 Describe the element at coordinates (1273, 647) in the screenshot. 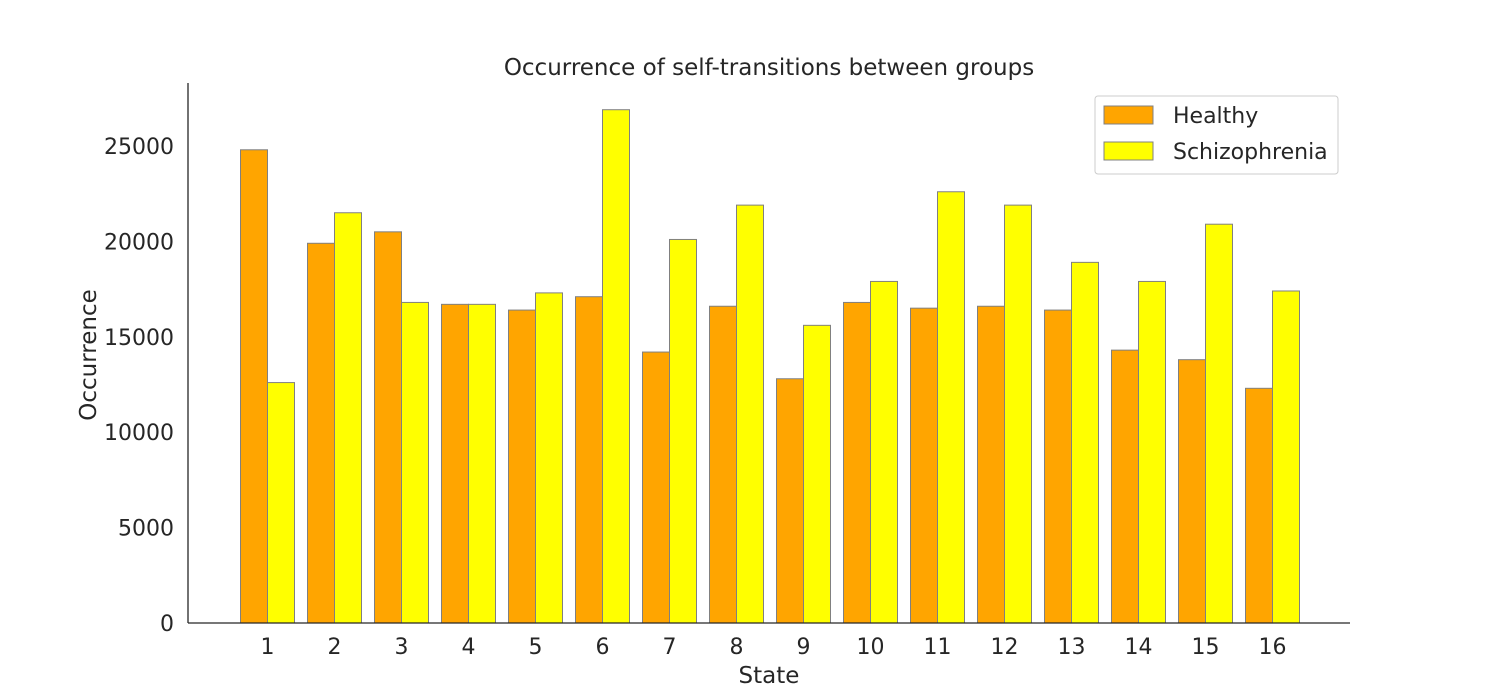

I see `x-tick-label: 16` at that location.